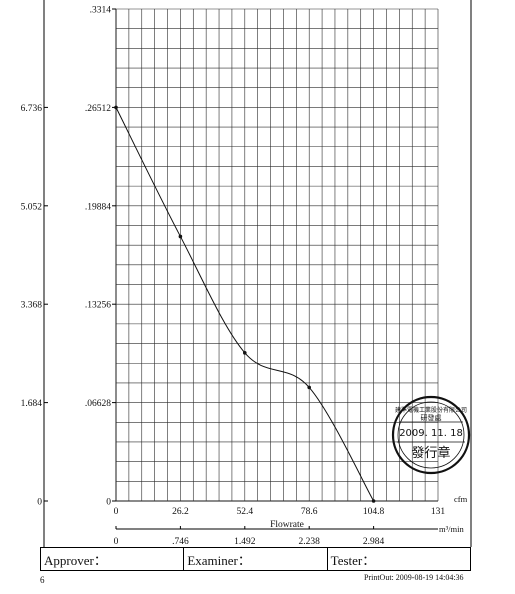 This screenshot has width=515, height=594. I want to click on x-primary-tick-label: 104.8, so click(374, 512).